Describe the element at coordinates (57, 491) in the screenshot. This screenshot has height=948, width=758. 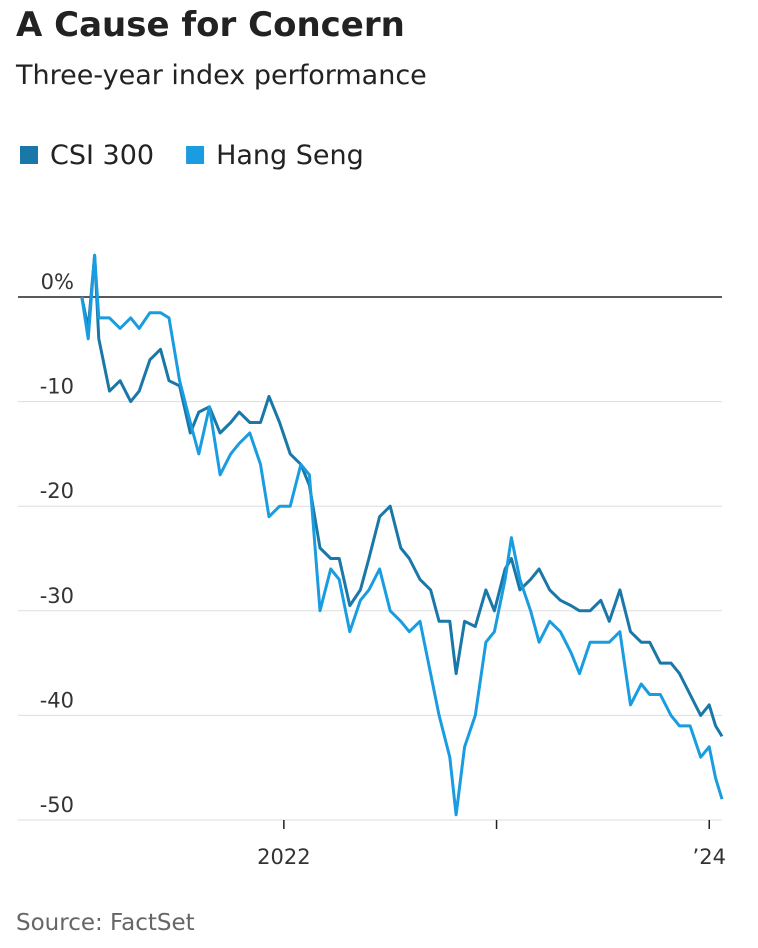
I see `y-tick-label: -20` at that location.